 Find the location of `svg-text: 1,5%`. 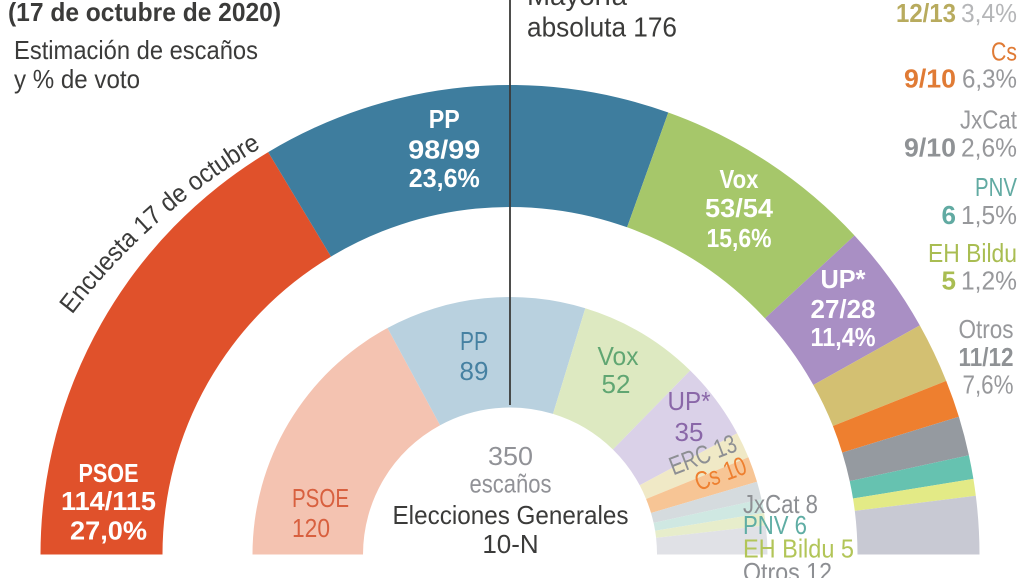

svg-text: 1,5% is located at coordinates (989, 215).